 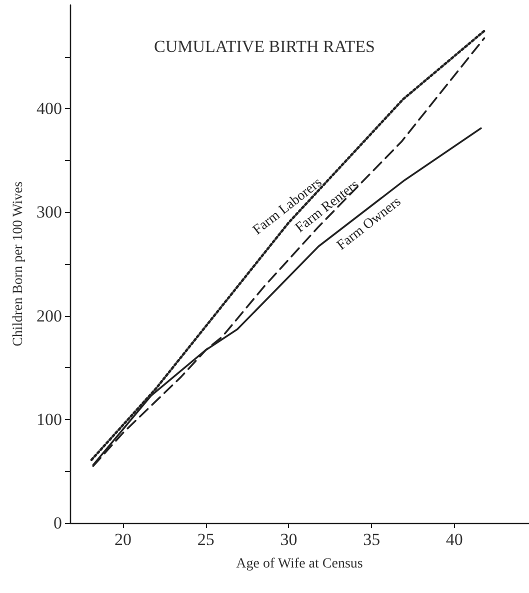 What do you see at coordinates (123, 539) in the screenshot?
I see `x-tick-label: 20` at bounding box center [123, 539].